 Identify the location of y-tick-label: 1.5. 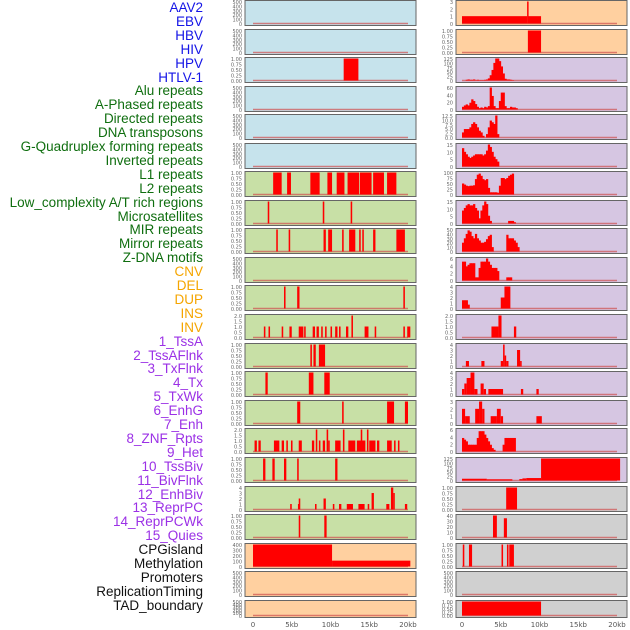
(449, 323).